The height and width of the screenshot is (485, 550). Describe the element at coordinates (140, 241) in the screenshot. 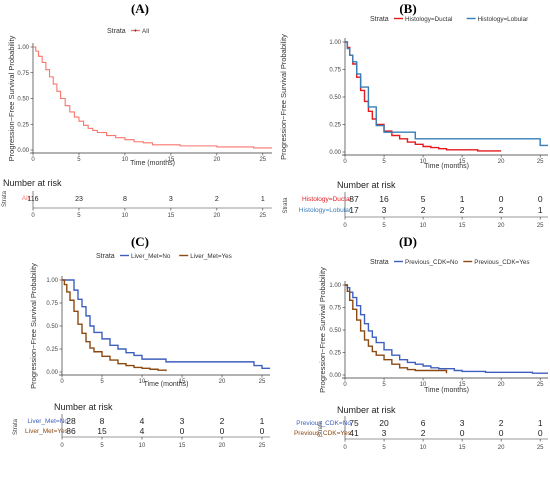

I see `panel-letter: (C)` at that location.